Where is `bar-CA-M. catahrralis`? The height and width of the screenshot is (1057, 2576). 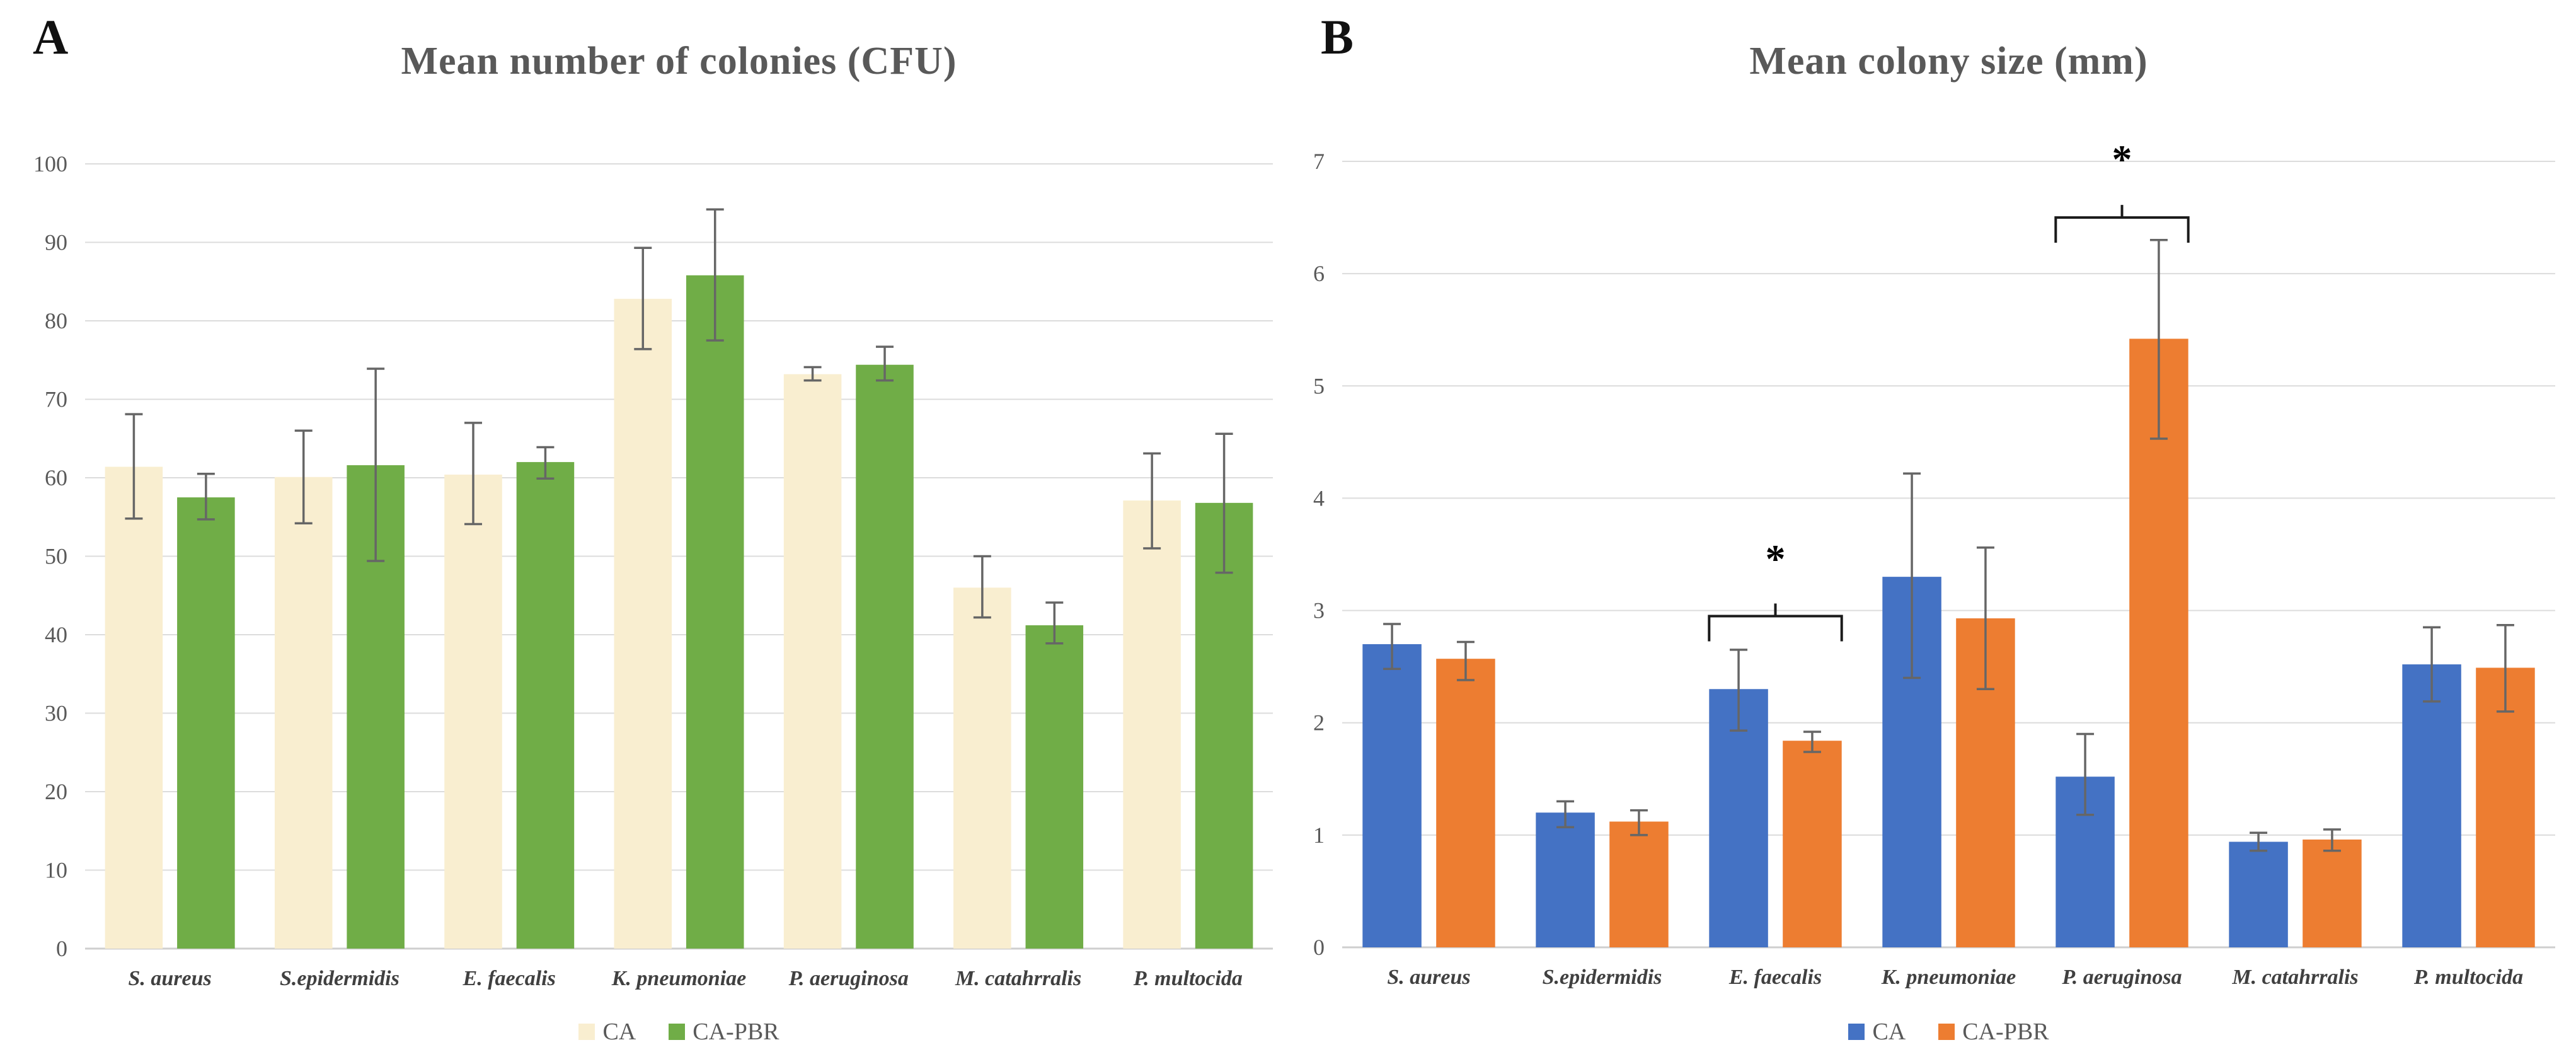
bar-CA-M. catahrralis is located at coordinates (2258, 894).